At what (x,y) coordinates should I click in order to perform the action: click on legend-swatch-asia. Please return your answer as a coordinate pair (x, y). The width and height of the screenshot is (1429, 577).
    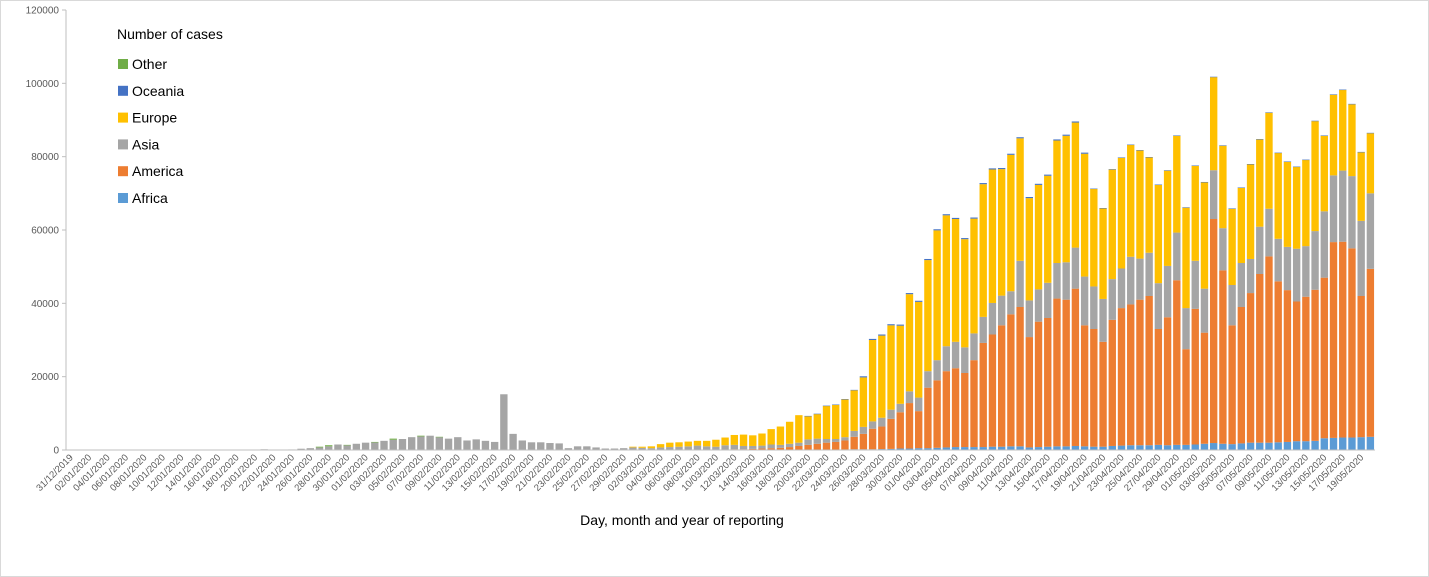
    Looking at the image, I should click on (123, 144).